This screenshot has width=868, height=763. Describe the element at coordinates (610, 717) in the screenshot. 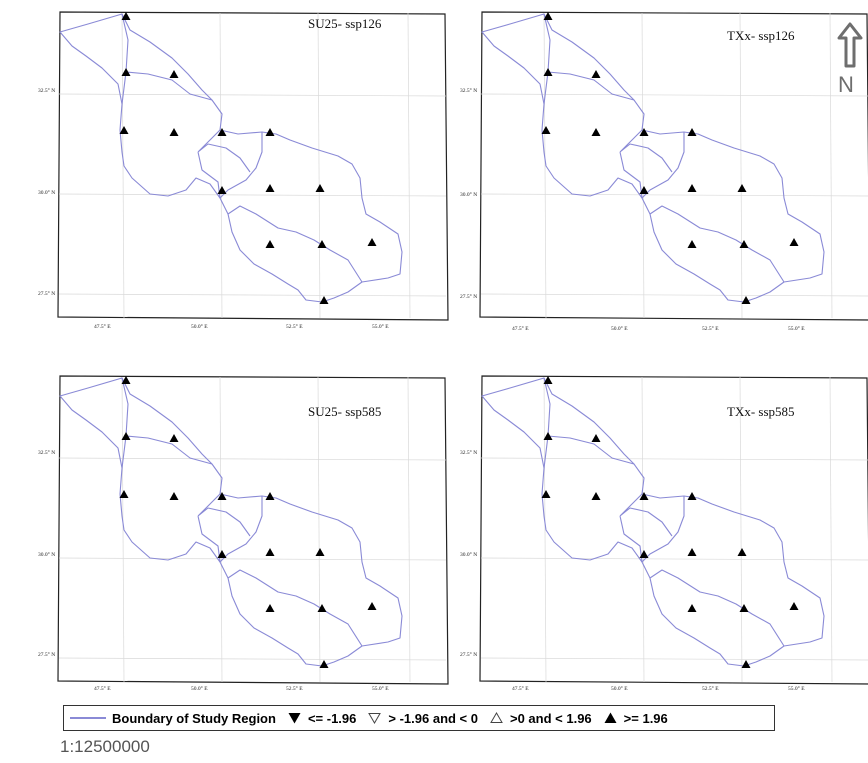

I see `filled-up-triangle-icon` at that location.